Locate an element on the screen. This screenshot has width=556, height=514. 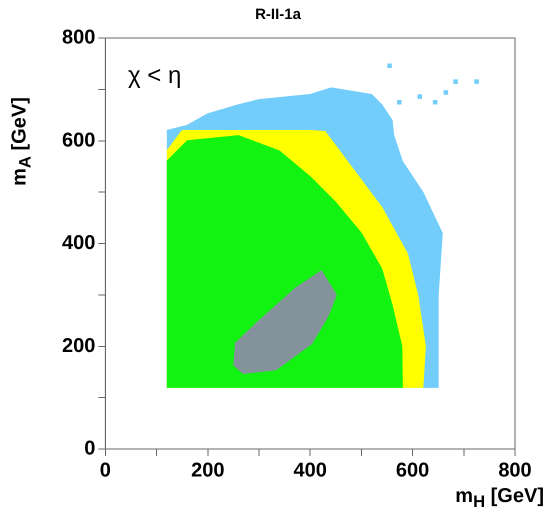
y-tick-label: 0 is located at coordinates (90, 449).